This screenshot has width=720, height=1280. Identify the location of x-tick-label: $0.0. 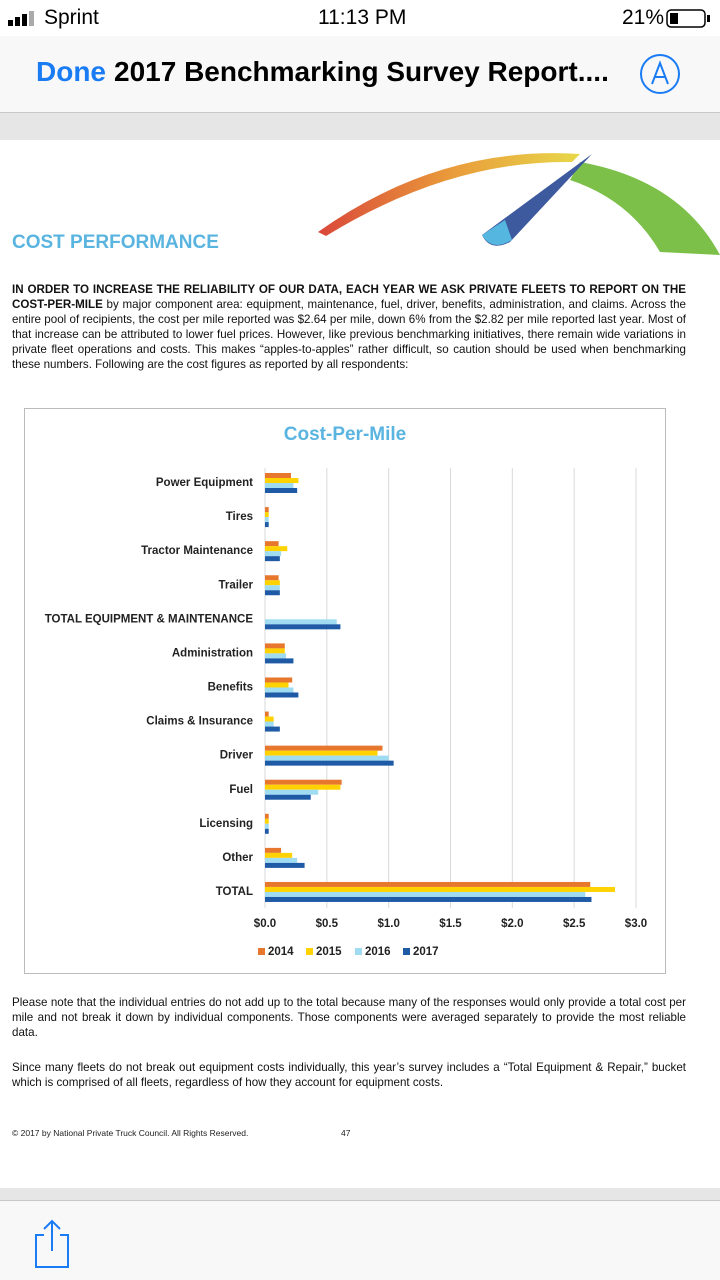
(265, 924).